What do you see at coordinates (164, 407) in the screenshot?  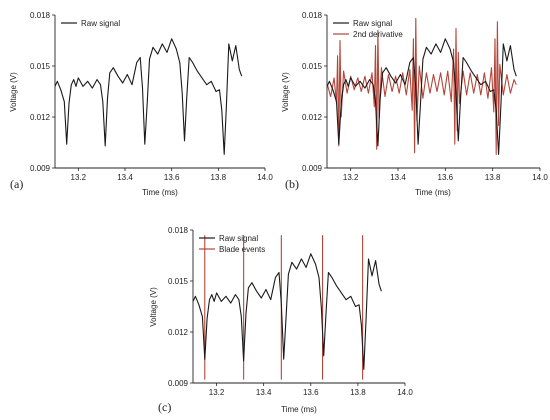 I see `panel-label: (c)` at bounding box center [164, 407].